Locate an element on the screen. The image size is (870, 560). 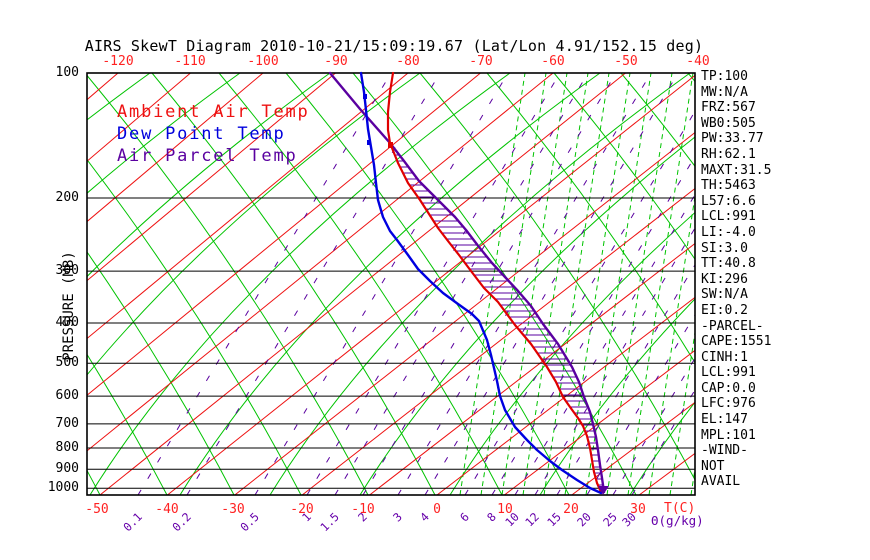
parcel-end-marker is located at coordinates (603, 490).